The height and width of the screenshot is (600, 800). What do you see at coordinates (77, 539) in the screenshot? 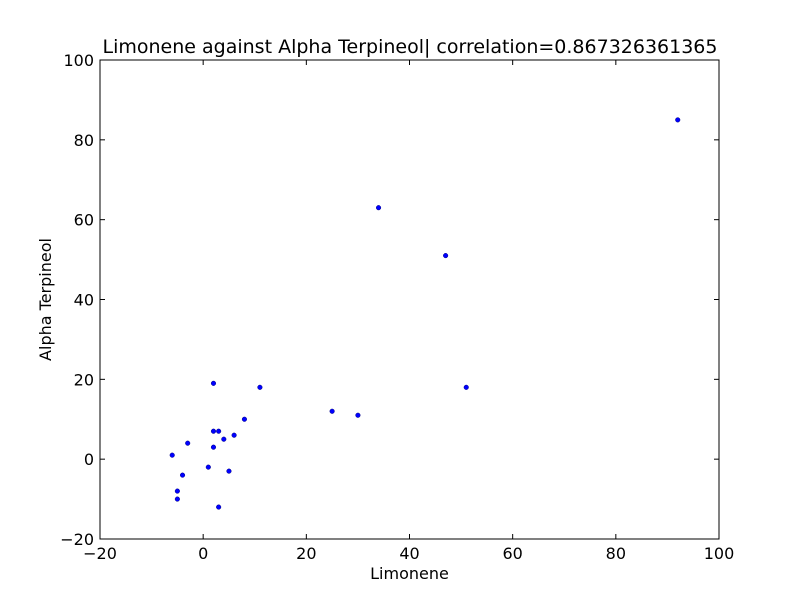
I see `y-tick-label: −20` at bounding box center [77, 539].